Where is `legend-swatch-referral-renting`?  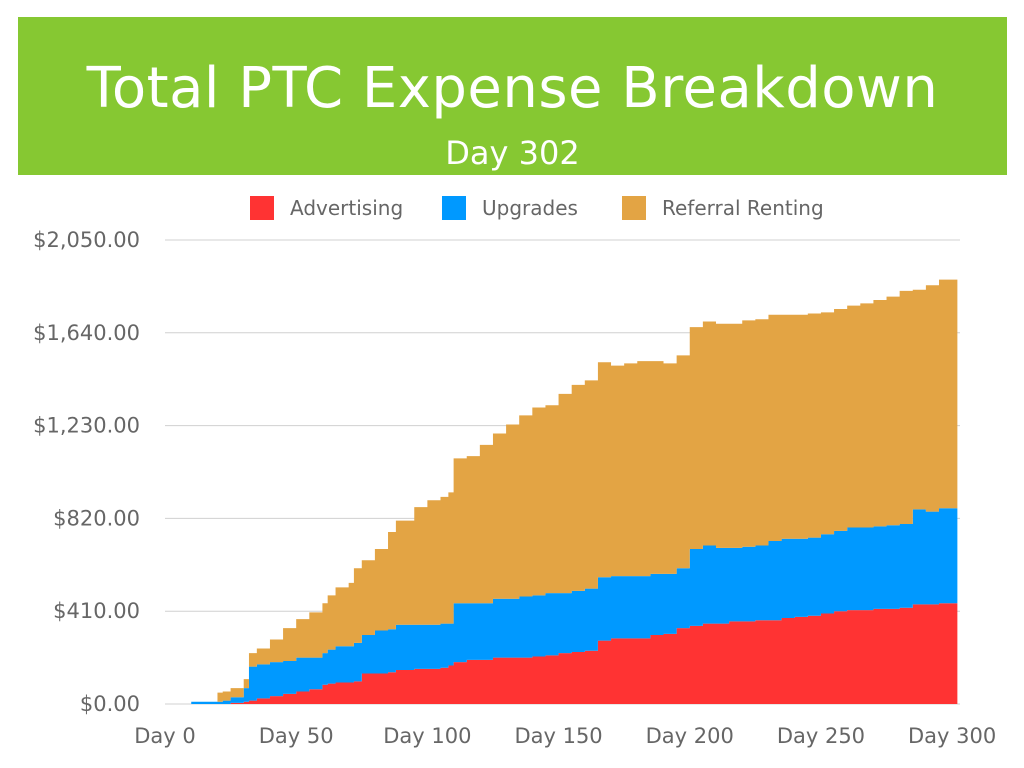 legend-swatch-referral-renting is located at coordinates (634, 208).